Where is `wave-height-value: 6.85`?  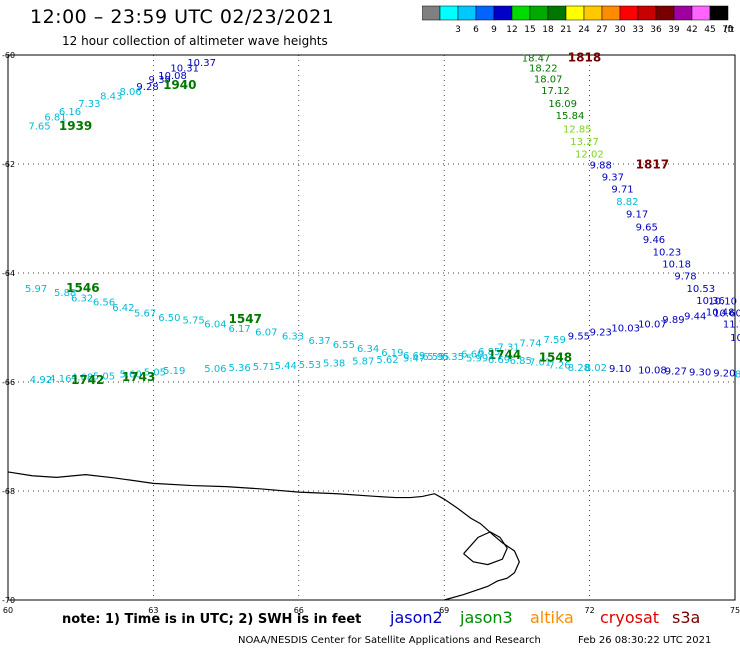 wave-height-value: 6.85 is located at coordinates (489, 352).